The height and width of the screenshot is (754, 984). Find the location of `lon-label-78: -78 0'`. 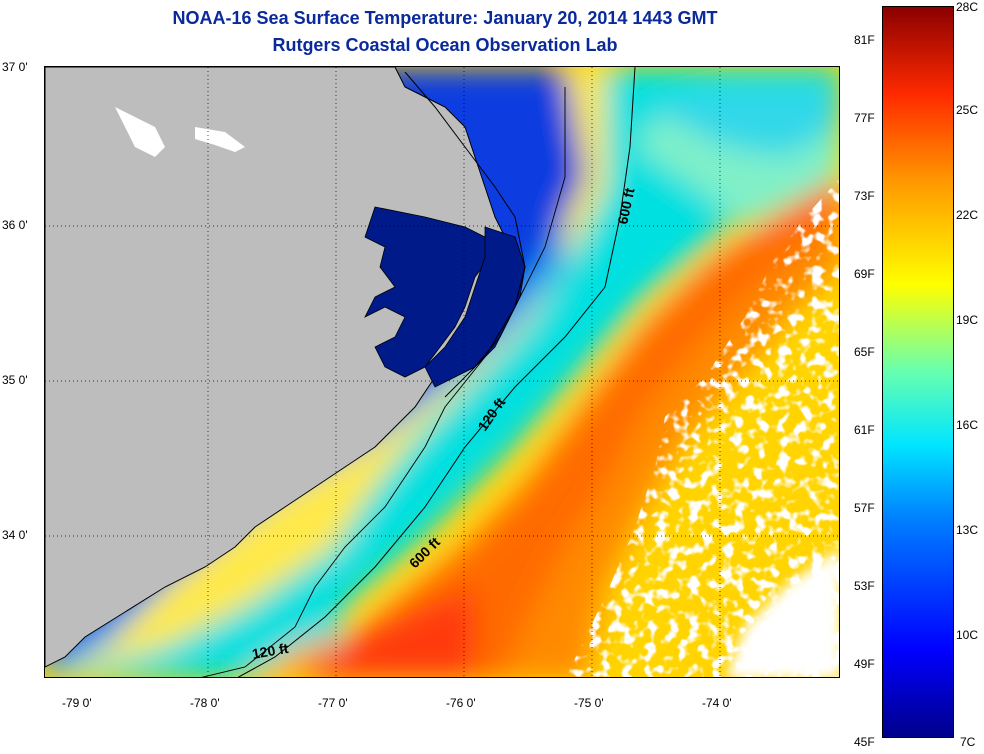

lon-label-78: -78 0' is located at coordinates (205, 703).